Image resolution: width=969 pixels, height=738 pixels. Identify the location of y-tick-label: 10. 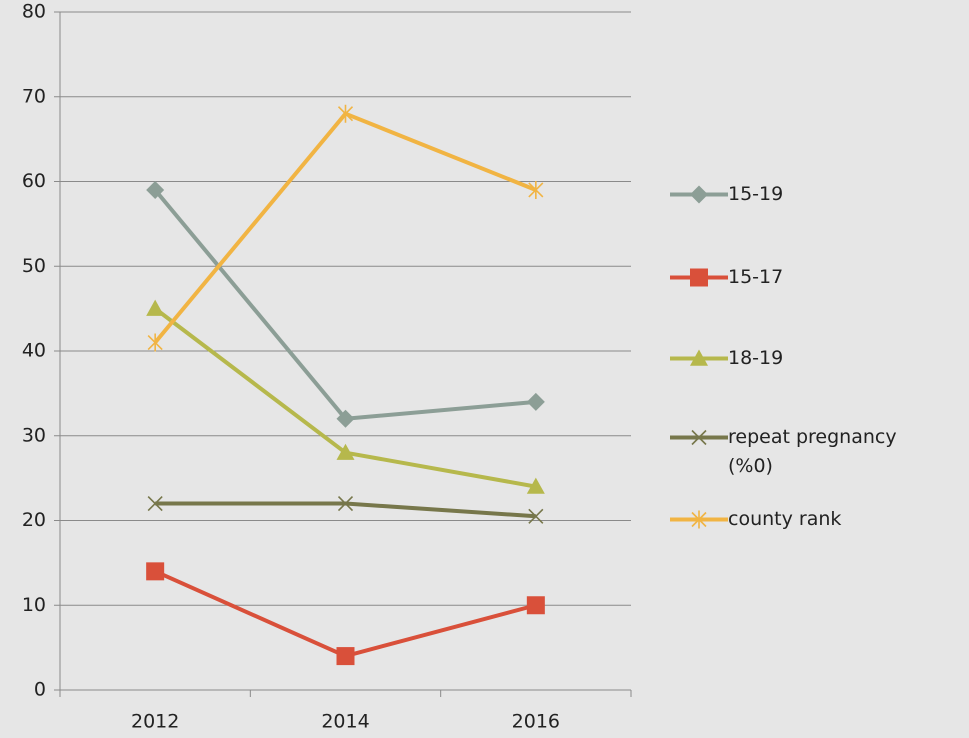
(34, 605).